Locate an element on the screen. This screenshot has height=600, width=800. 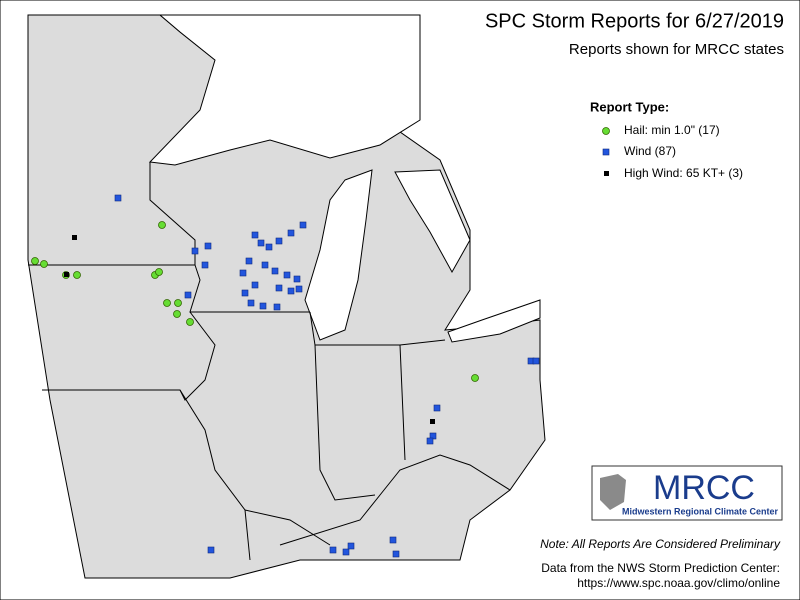
legend-label: Hail: min 1.0" (17) is located at coordinates (672, 130).